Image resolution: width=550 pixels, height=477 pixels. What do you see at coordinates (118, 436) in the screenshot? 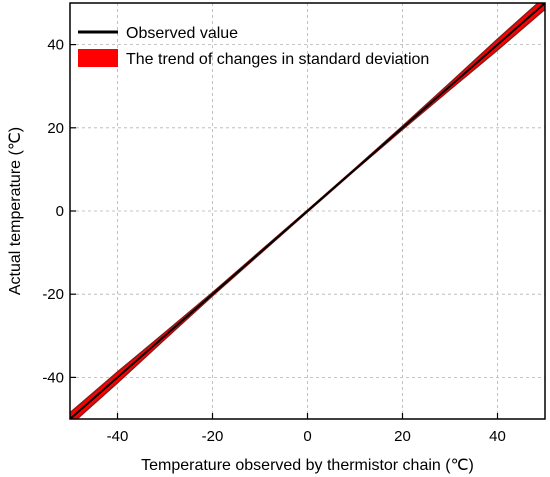
I see `x-tick-label: -40` at bounding box center [118, 436].